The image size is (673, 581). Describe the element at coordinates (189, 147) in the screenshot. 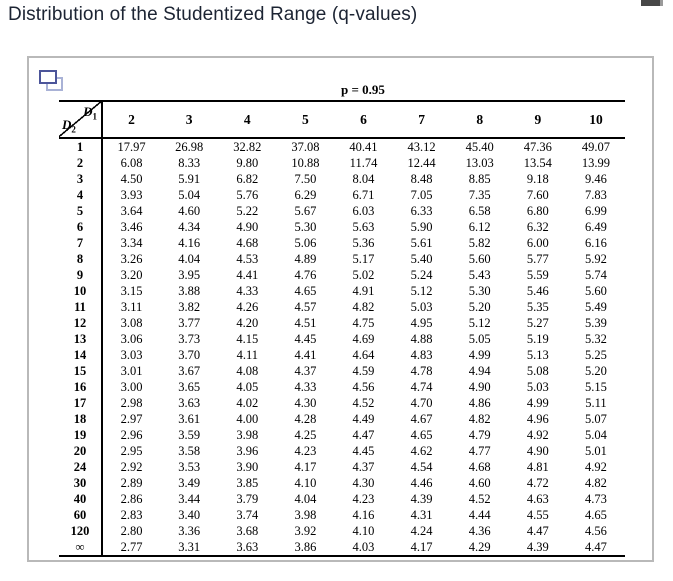

I see `q-value-cell: 26.98` at that location.